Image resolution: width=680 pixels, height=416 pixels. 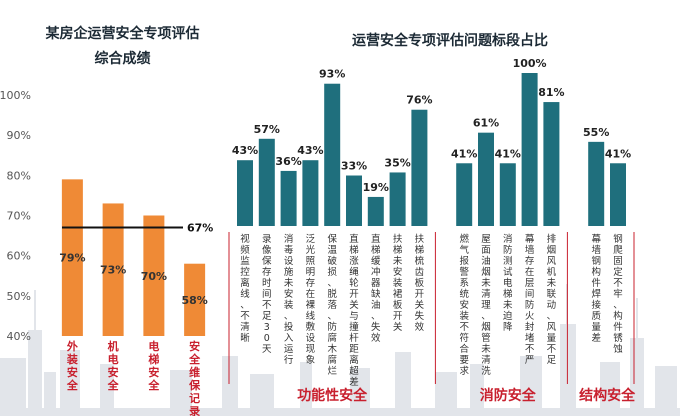 I want to click on left-chart-subtitle: 综合成绩, so click(x=122, y=59).